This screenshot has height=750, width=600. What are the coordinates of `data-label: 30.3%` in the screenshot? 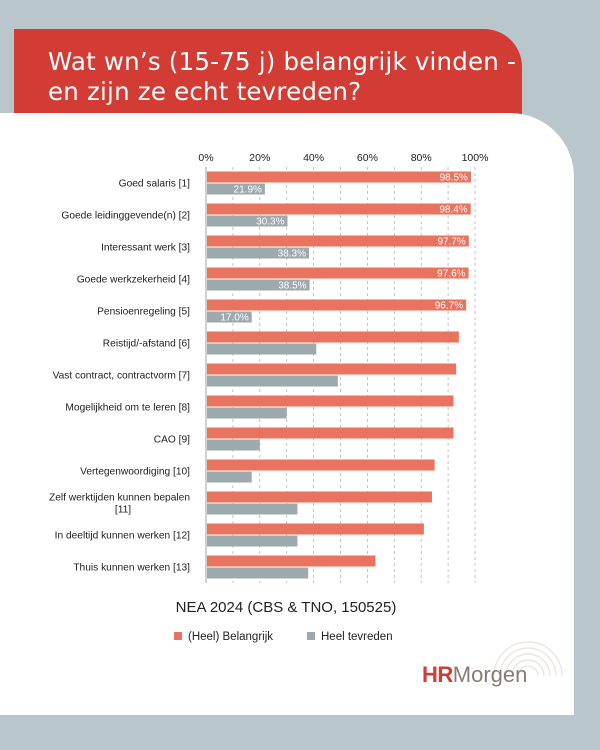 It's located at (270, 222).